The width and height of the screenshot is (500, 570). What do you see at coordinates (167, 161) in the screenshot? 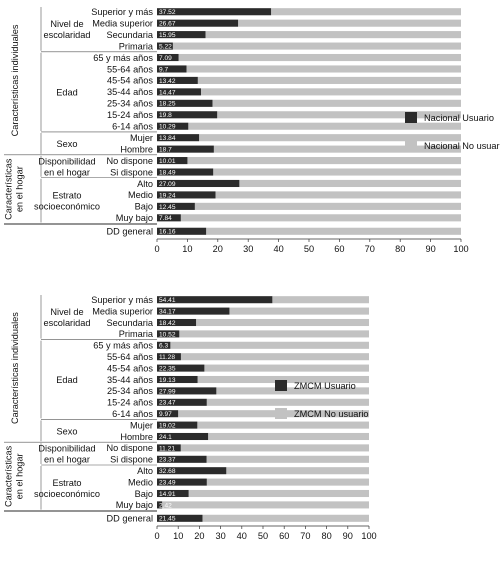
I see `value-label: 10.01` at bounding box center [167, 161].